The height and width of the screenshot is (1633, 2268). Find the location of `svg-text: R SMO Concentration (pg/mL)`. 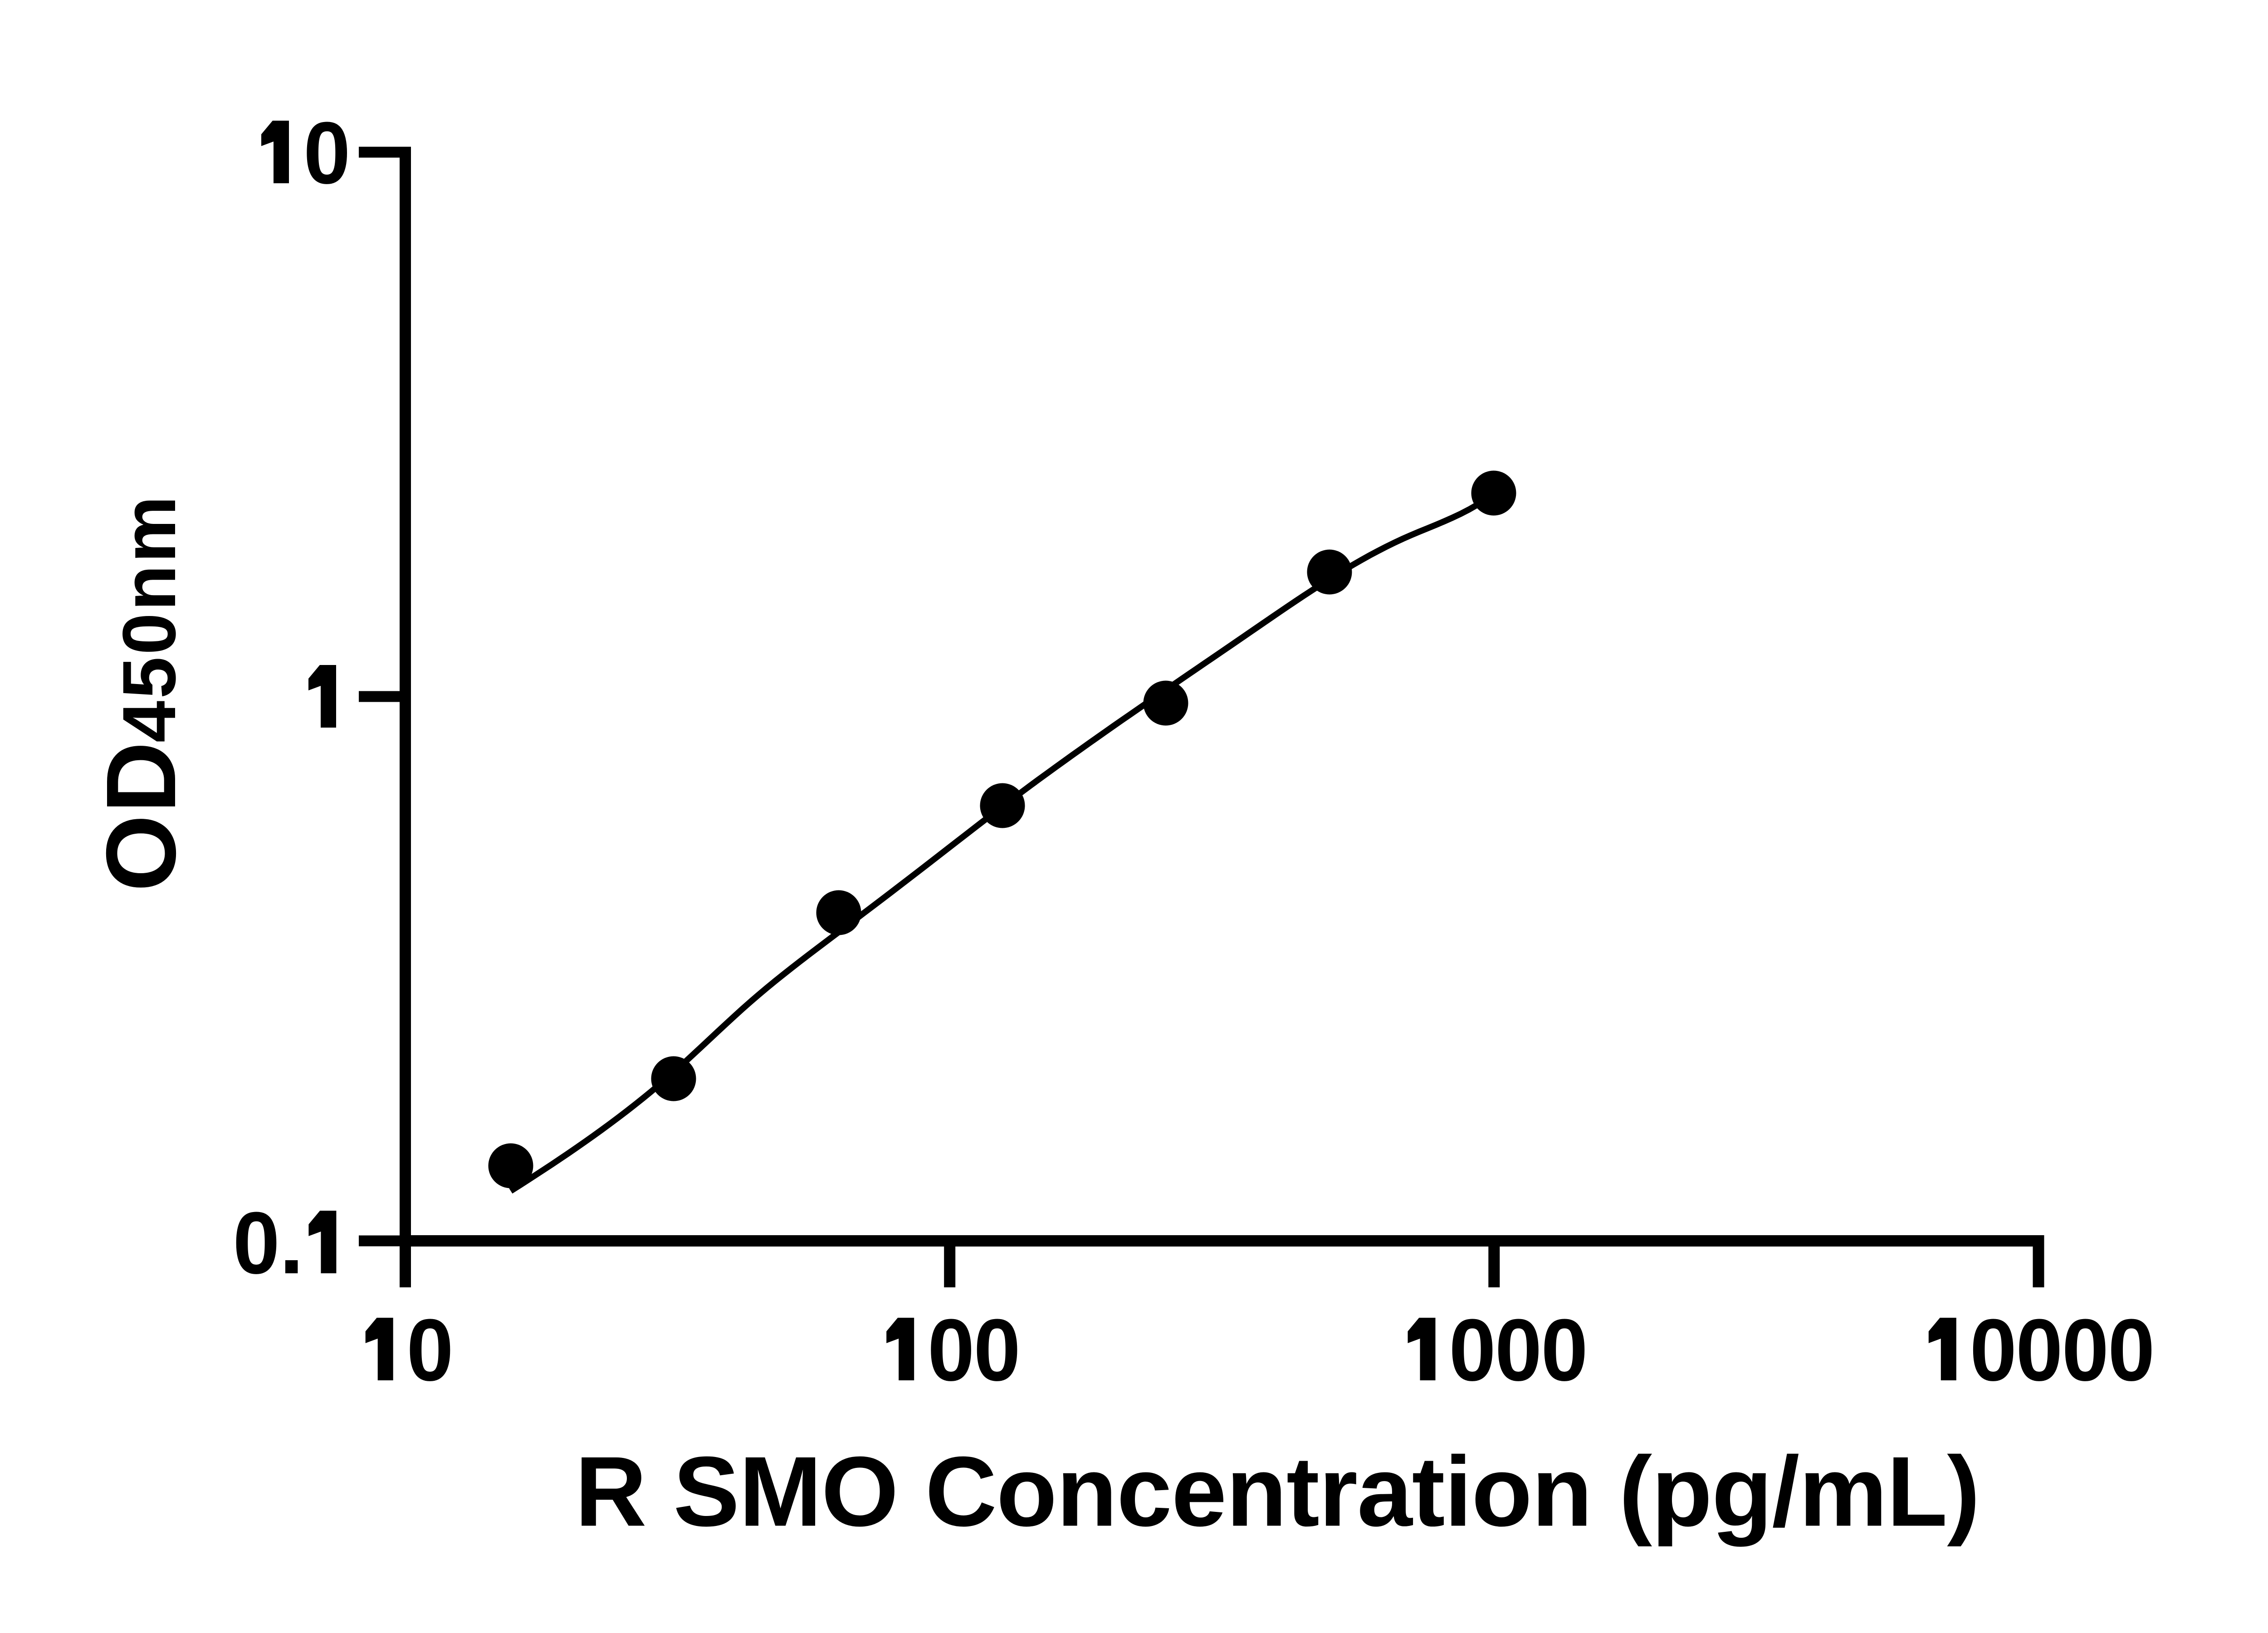

svg-text: R SMO Concentration (pg/mL) is located at coordinates (1278, 1492).